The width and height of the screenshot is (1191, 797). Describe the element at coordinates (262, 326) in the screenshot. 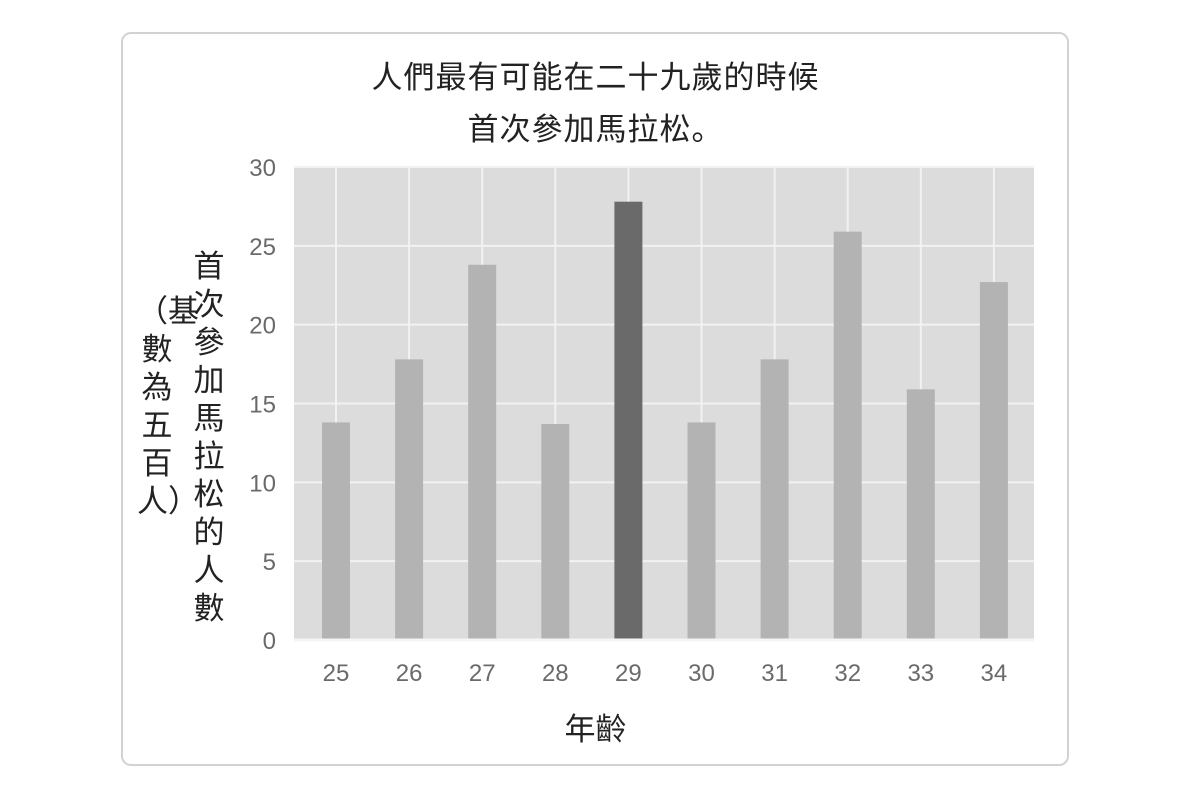

I see `y-tick-label-4: 20` at that location.